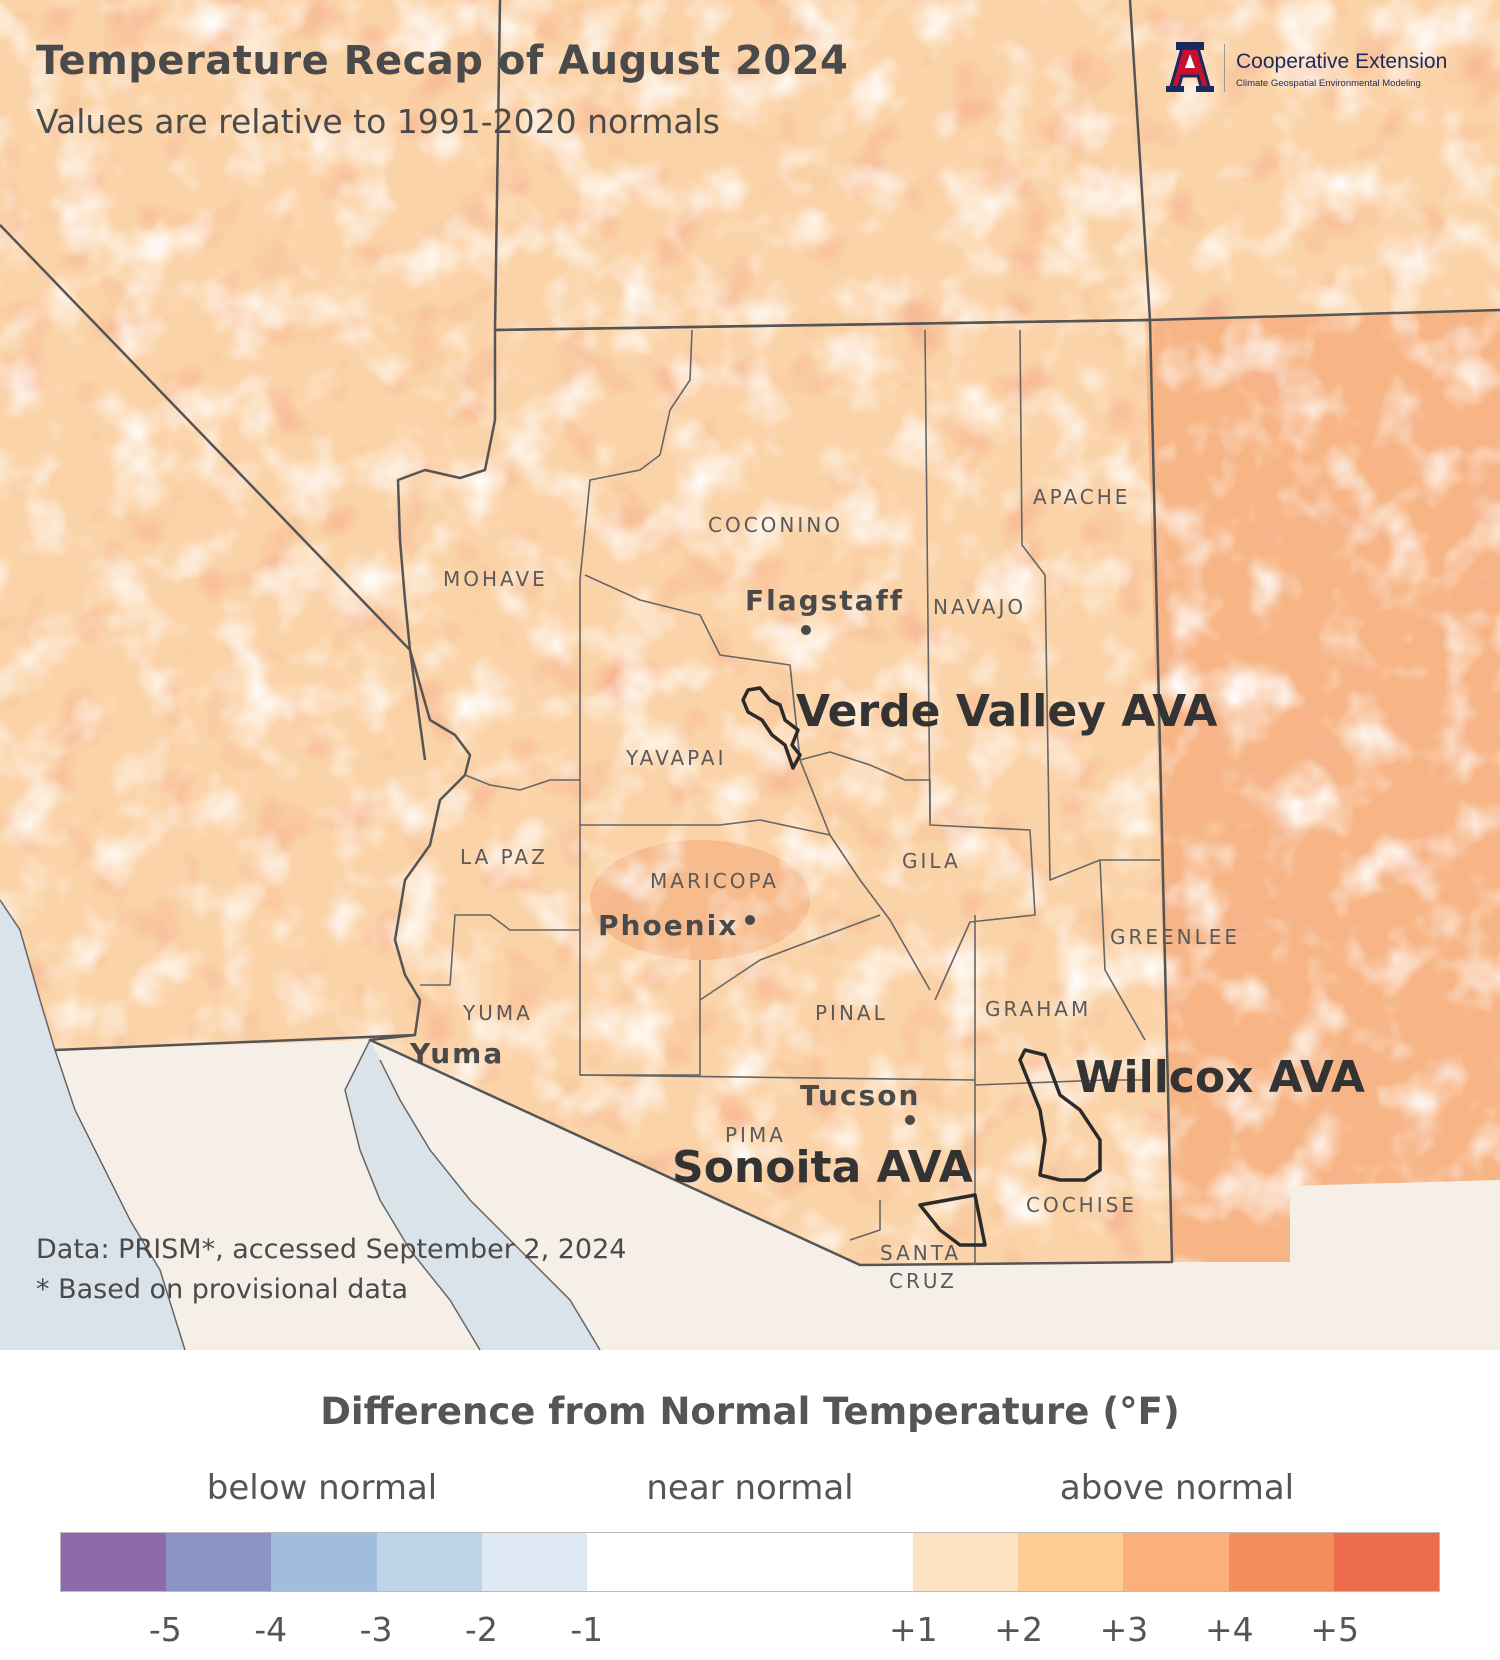  What do you see at coordinates (668, 925) in the screenshot?
I see `city-label-phoenix: Phoenix` at bounding box center [668, 925].